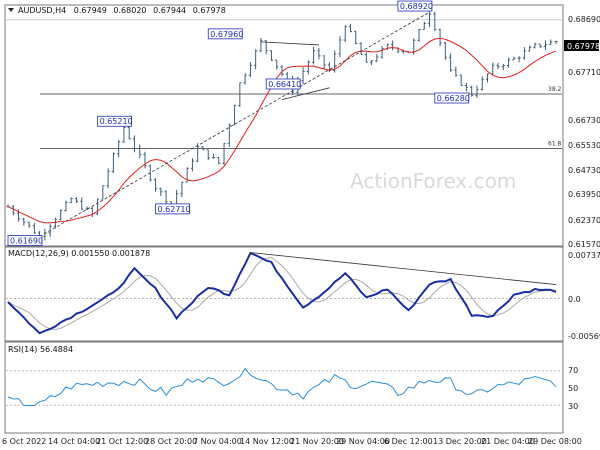 The image size is (600, 450). I want to click on macd-tick-label: 0.0, so click(574, 299).